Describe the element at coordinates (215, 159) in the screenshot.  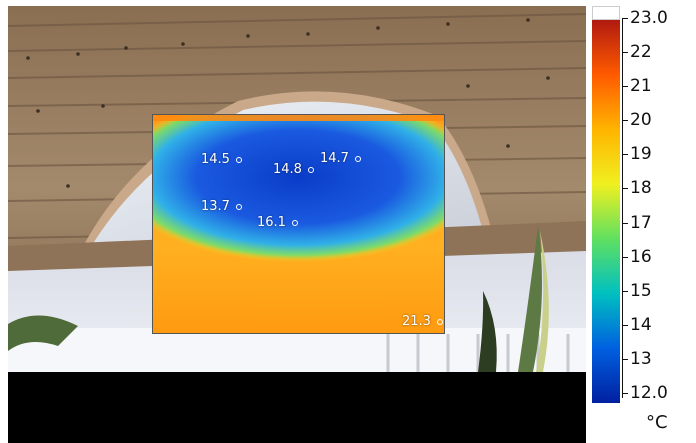
I see `spot-value: 14.5` at that location.